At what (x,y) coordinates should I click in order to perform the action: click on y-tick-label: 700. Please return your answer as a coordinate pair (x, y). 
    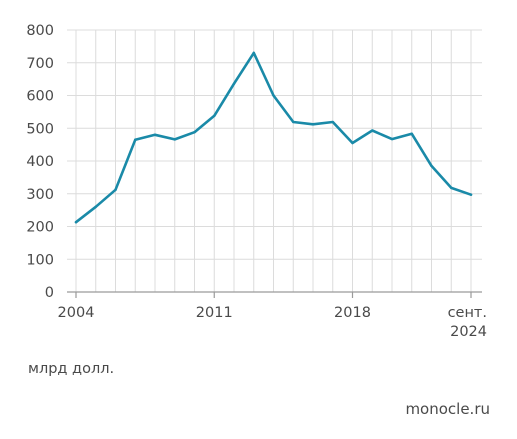
    Looking at the image, I should click on (40, 64).